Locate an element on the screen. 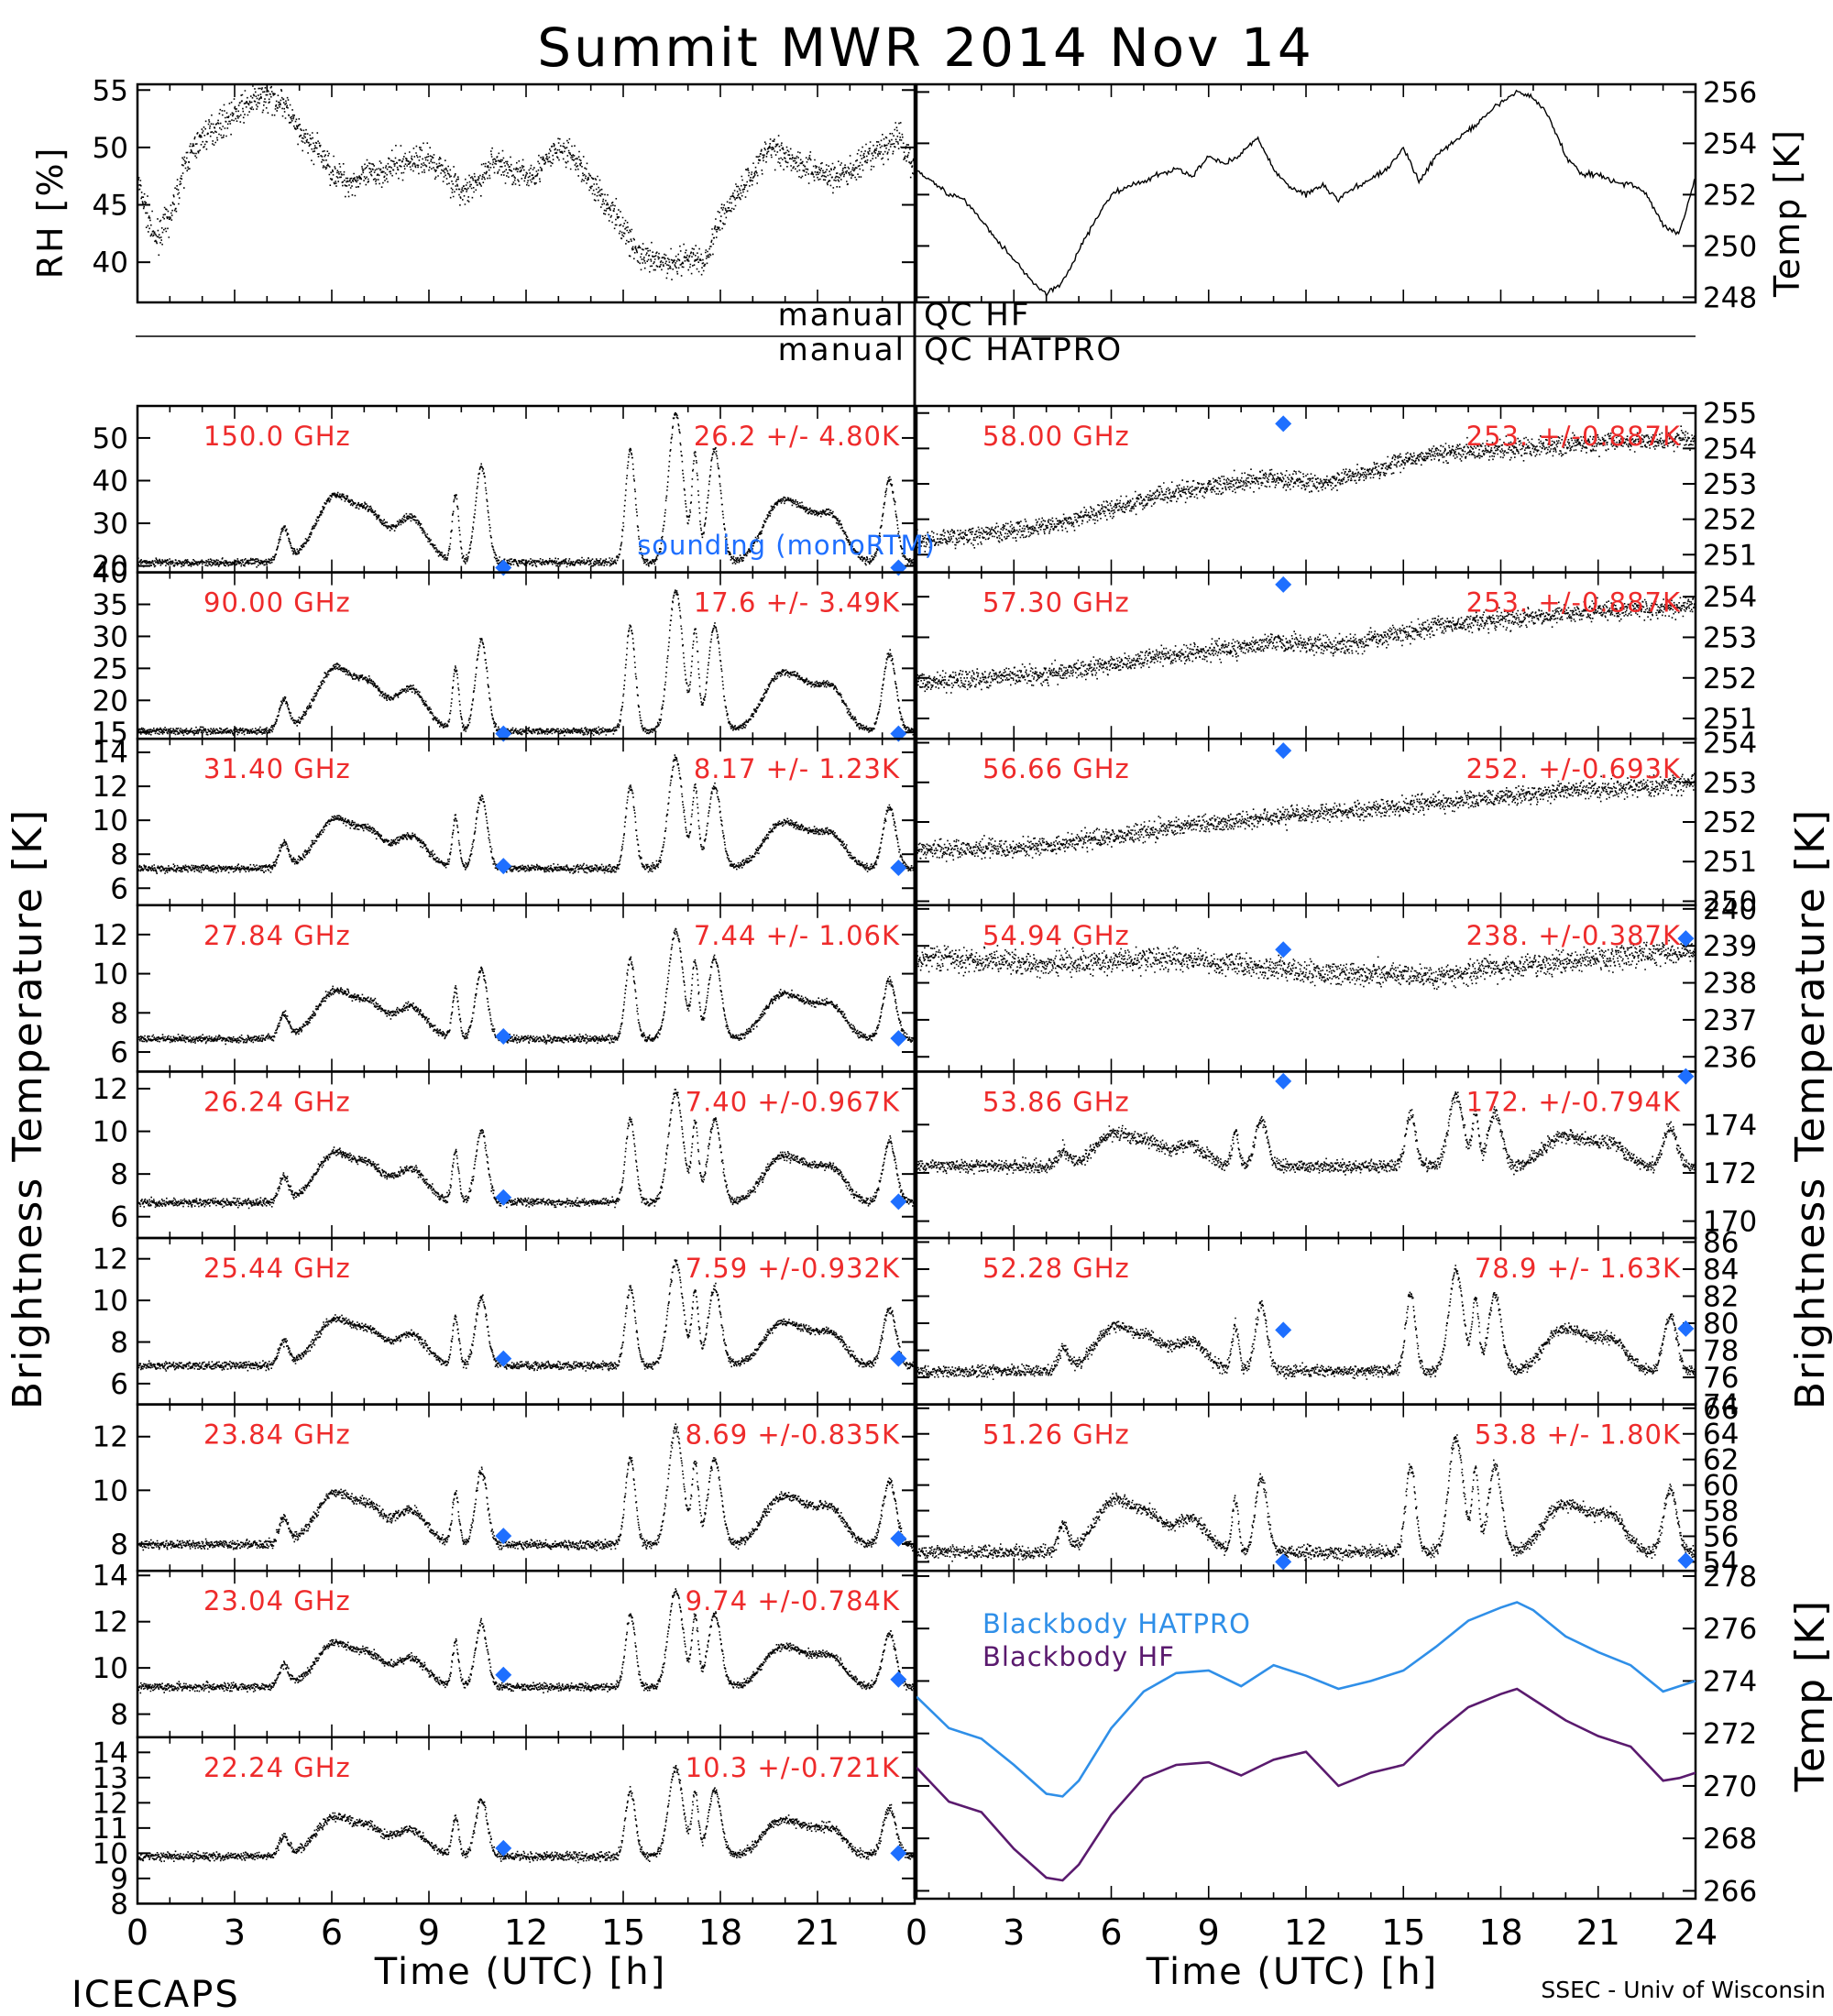 The height and width of the screenshot is (2016, 1833). panel-stat-label: 7.59 +/-0.932K is located at coordinates (793, 1268).